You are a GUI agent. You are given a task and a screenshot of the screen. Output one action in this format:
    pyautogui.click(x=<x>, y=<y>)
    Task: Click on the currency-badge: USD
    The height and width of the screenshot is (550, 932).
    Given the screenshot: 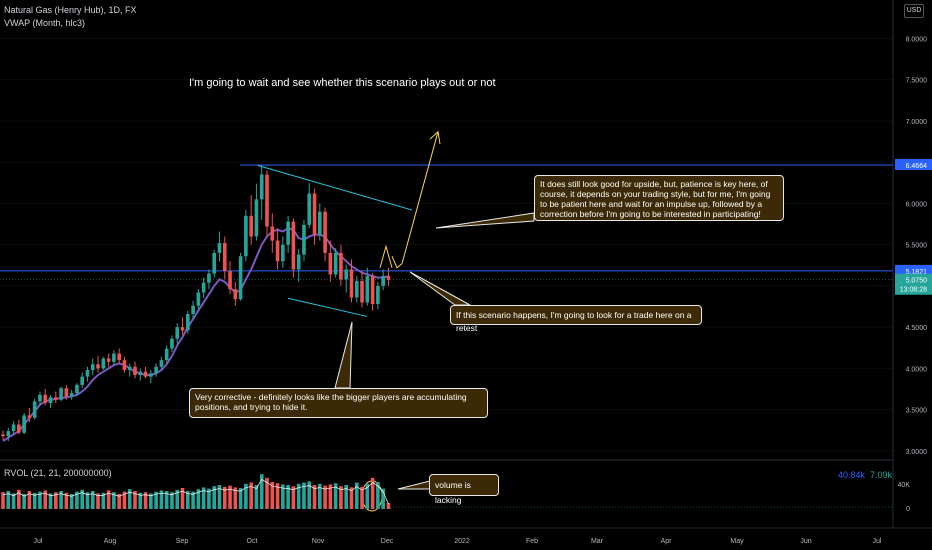 What is the action you would take?
    pyautogui.click(x=914, y=11)
    